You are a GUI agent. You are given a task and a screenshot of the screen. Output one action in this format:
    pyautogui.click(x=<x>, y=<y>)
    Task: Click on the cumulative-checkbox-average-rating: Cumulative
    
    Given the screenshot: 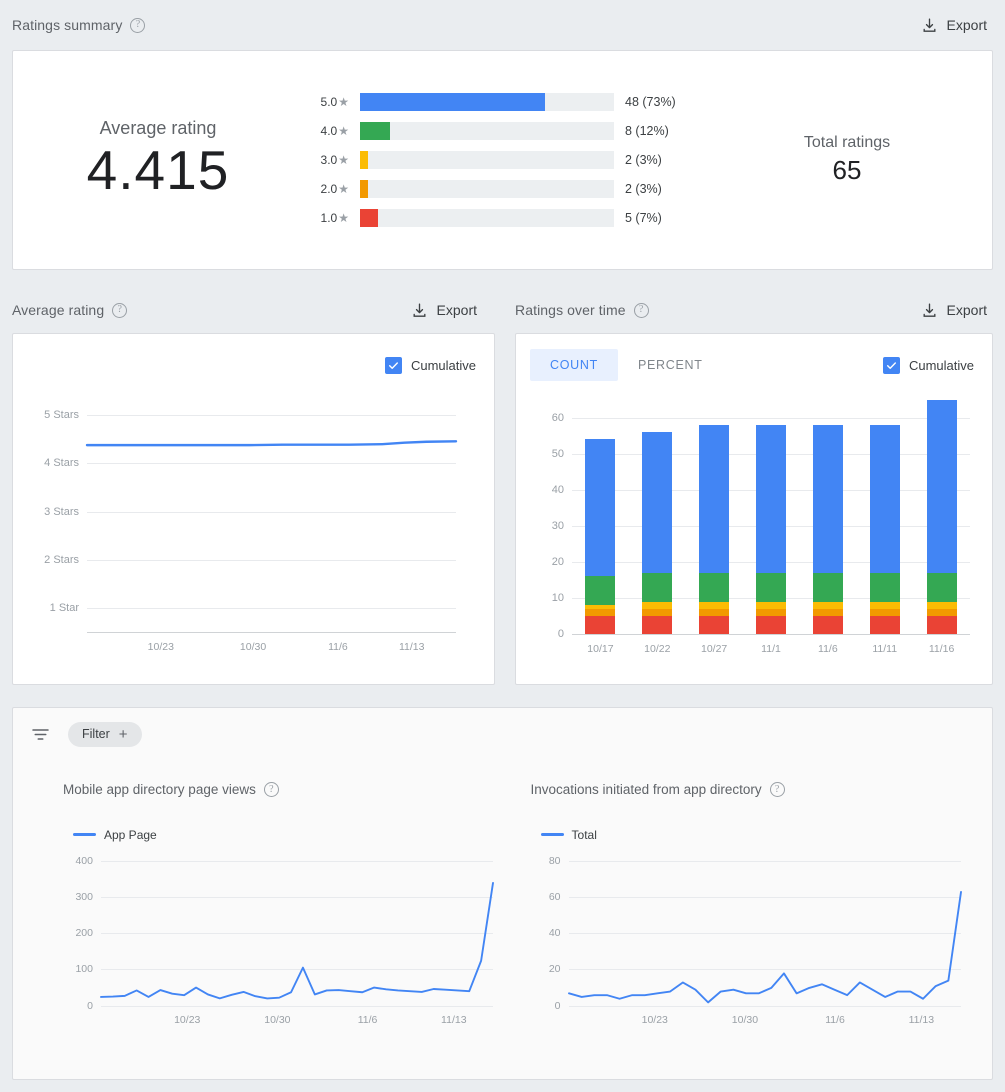 What is the action you would take?
    pyautogui.click(x=430, y=365)
    